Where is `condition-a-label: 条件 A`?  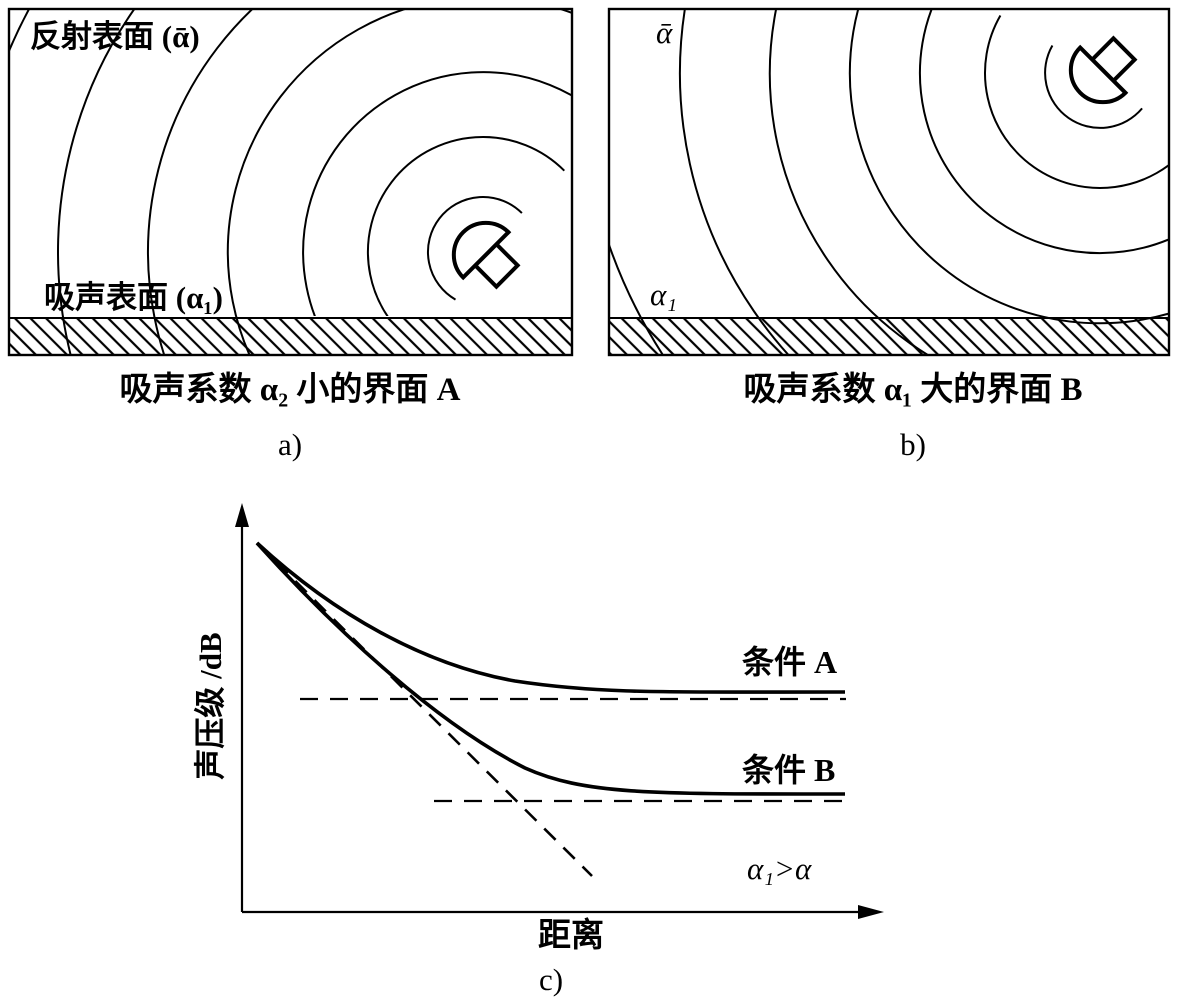 condition-a-label: 条件 A is located at coordinates (790, 662).